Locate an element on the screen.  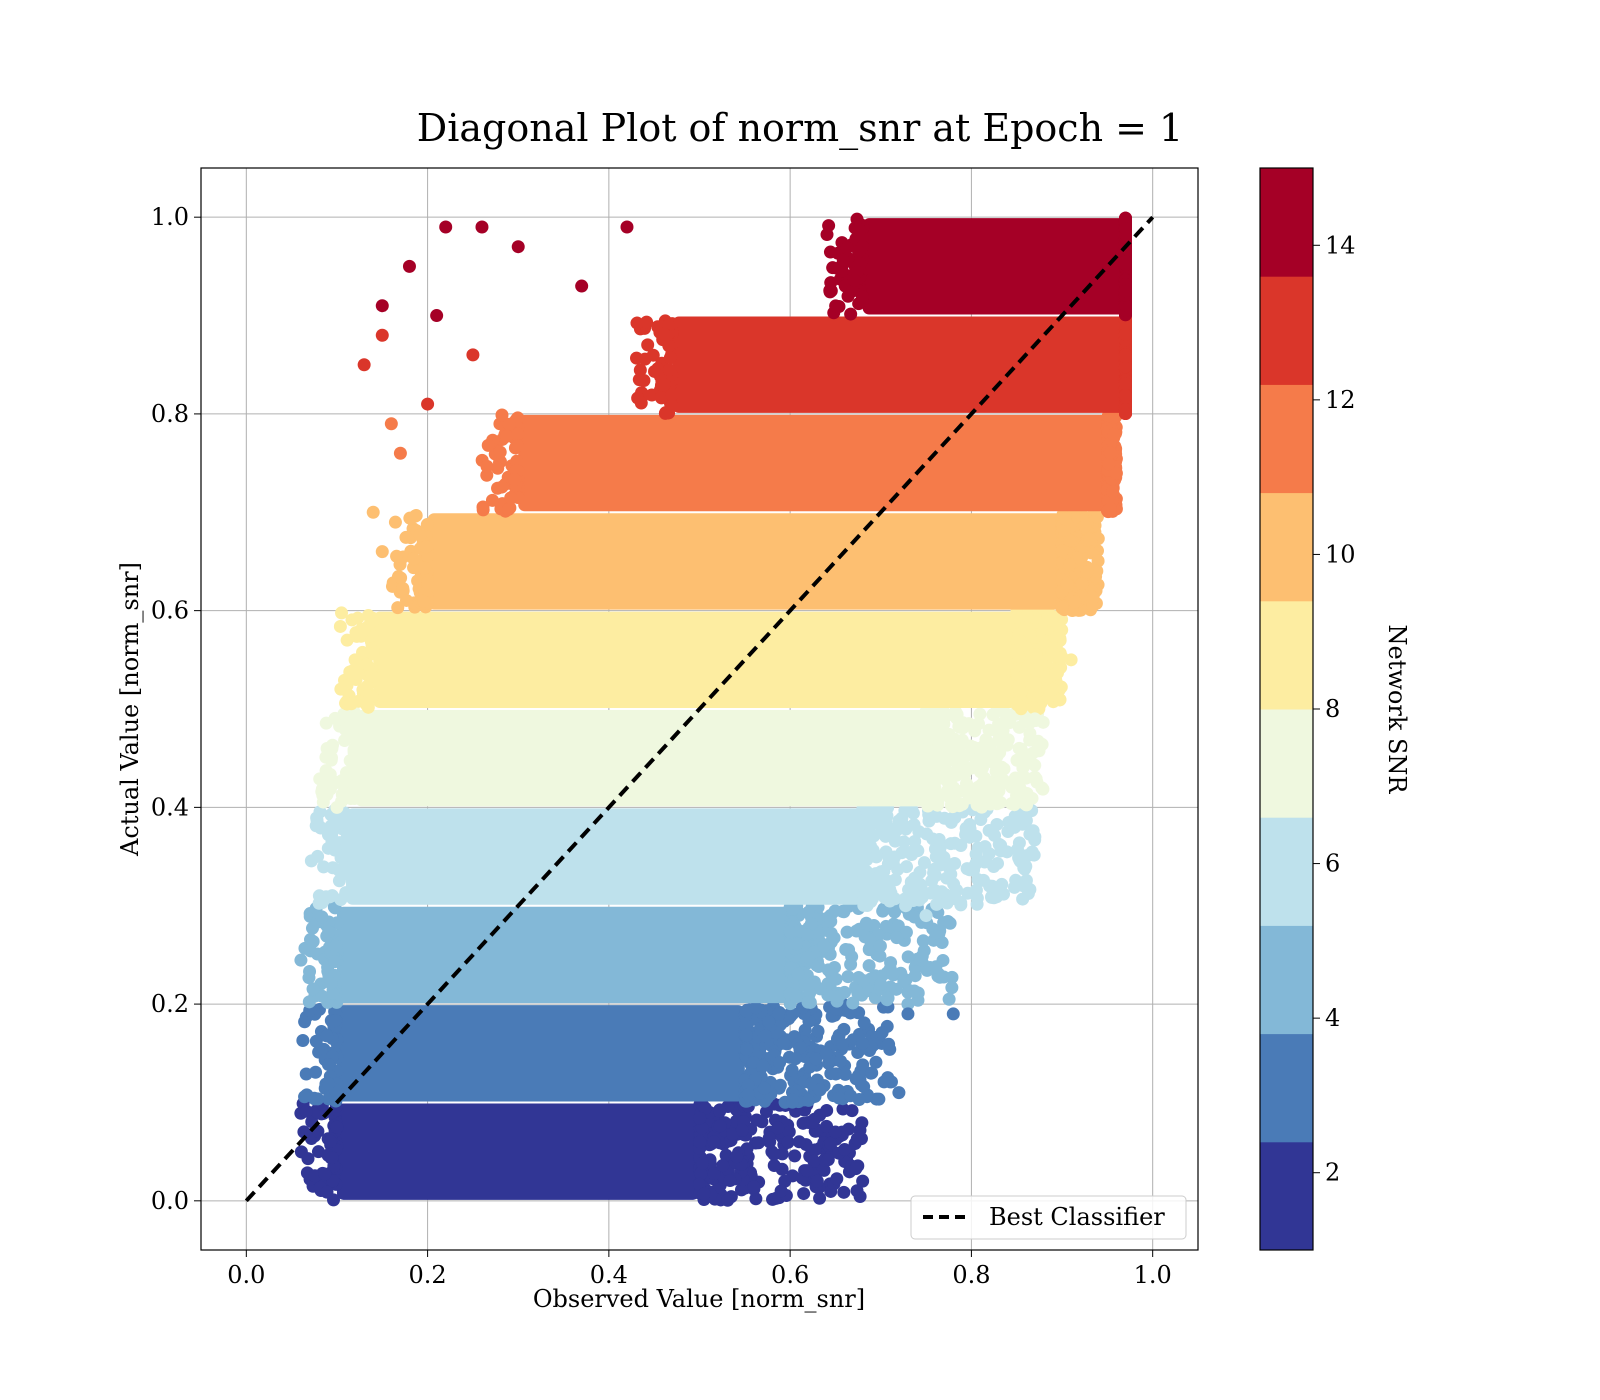
legend-box is located at coordinates (1048, 1217).